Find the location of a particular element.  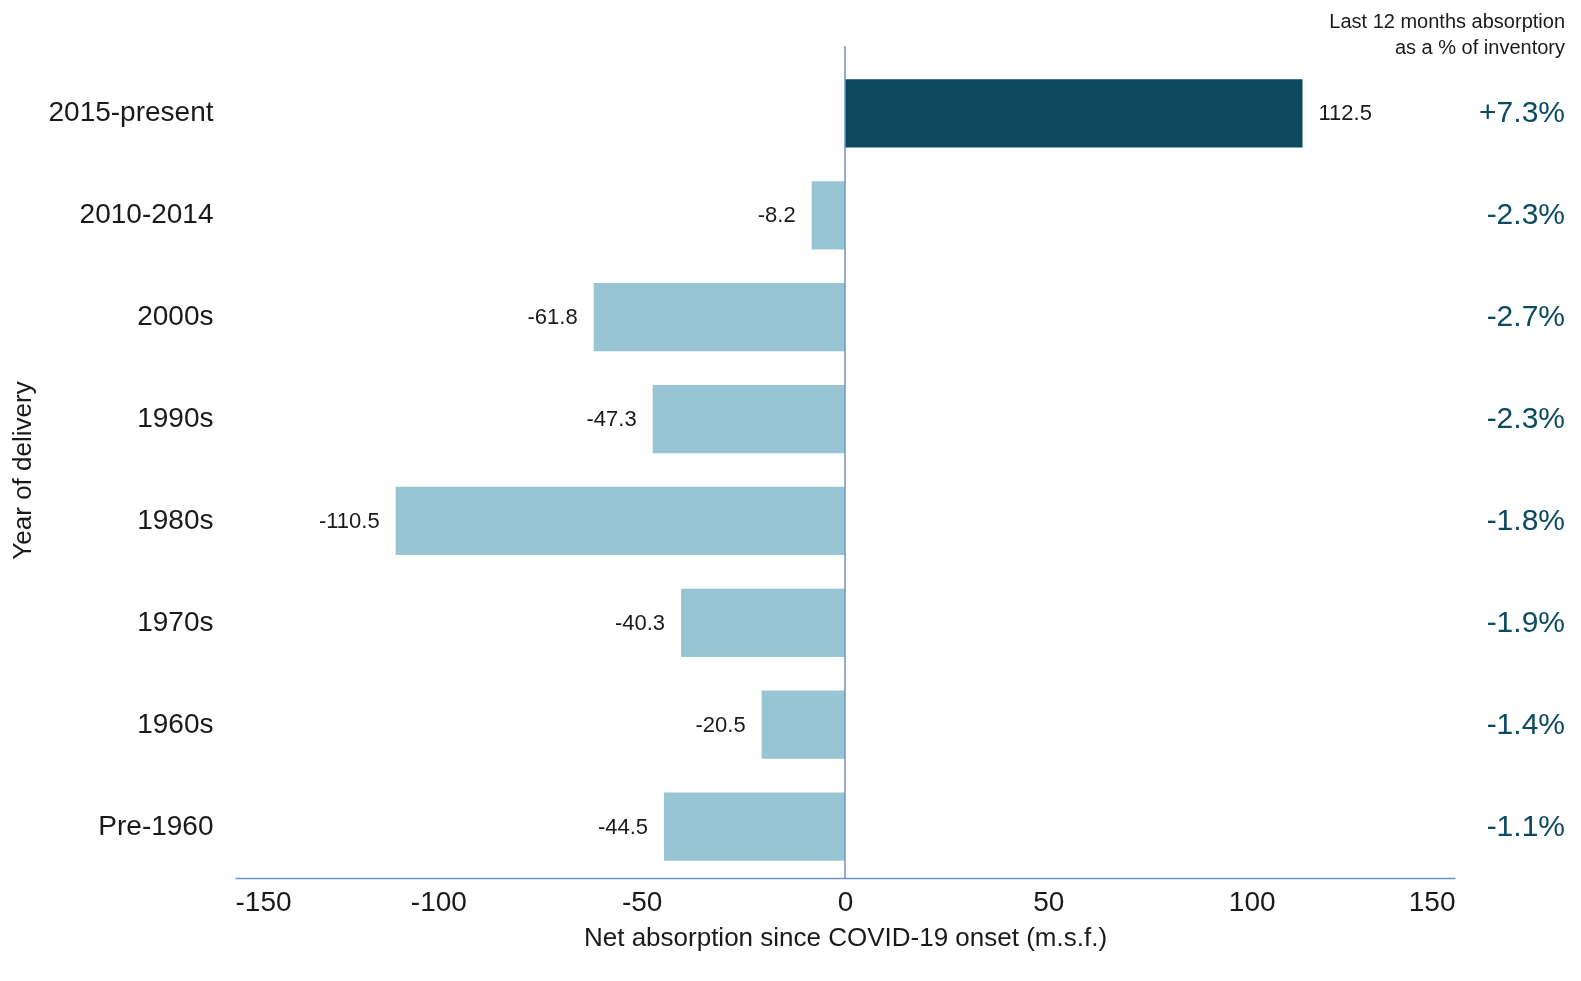

y-tick-label: 2010-2014 is located at coordinates (146, 214).